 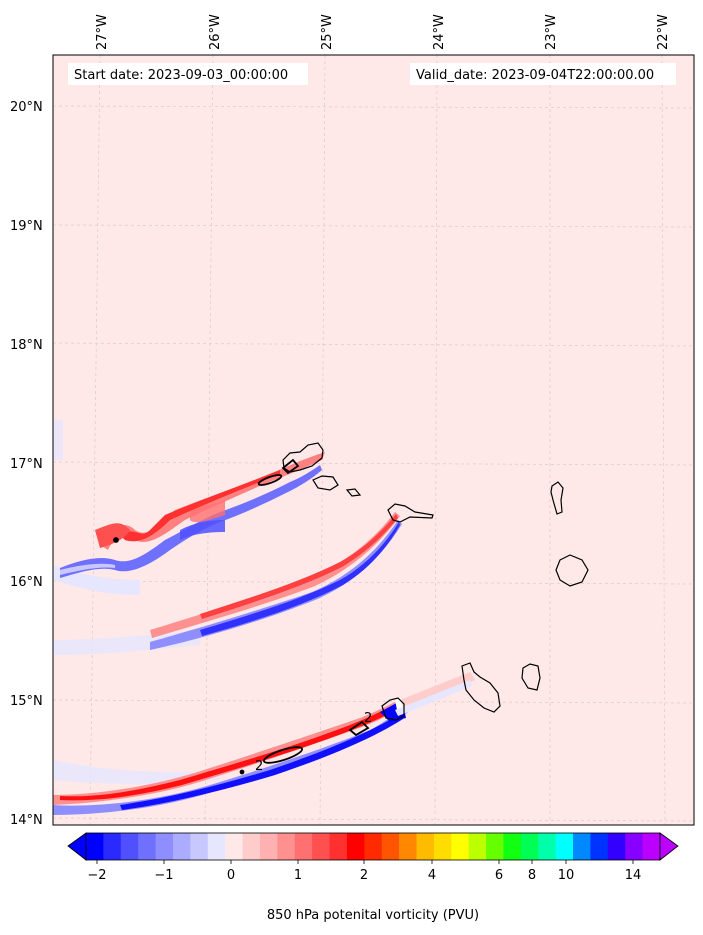 What do you see at coordinates (383, 32) in the screenshot?
I see `longitude-labels: 27°W 26°W 25°W 24°W 23°W 22°W` at bounding box center [383, 32].